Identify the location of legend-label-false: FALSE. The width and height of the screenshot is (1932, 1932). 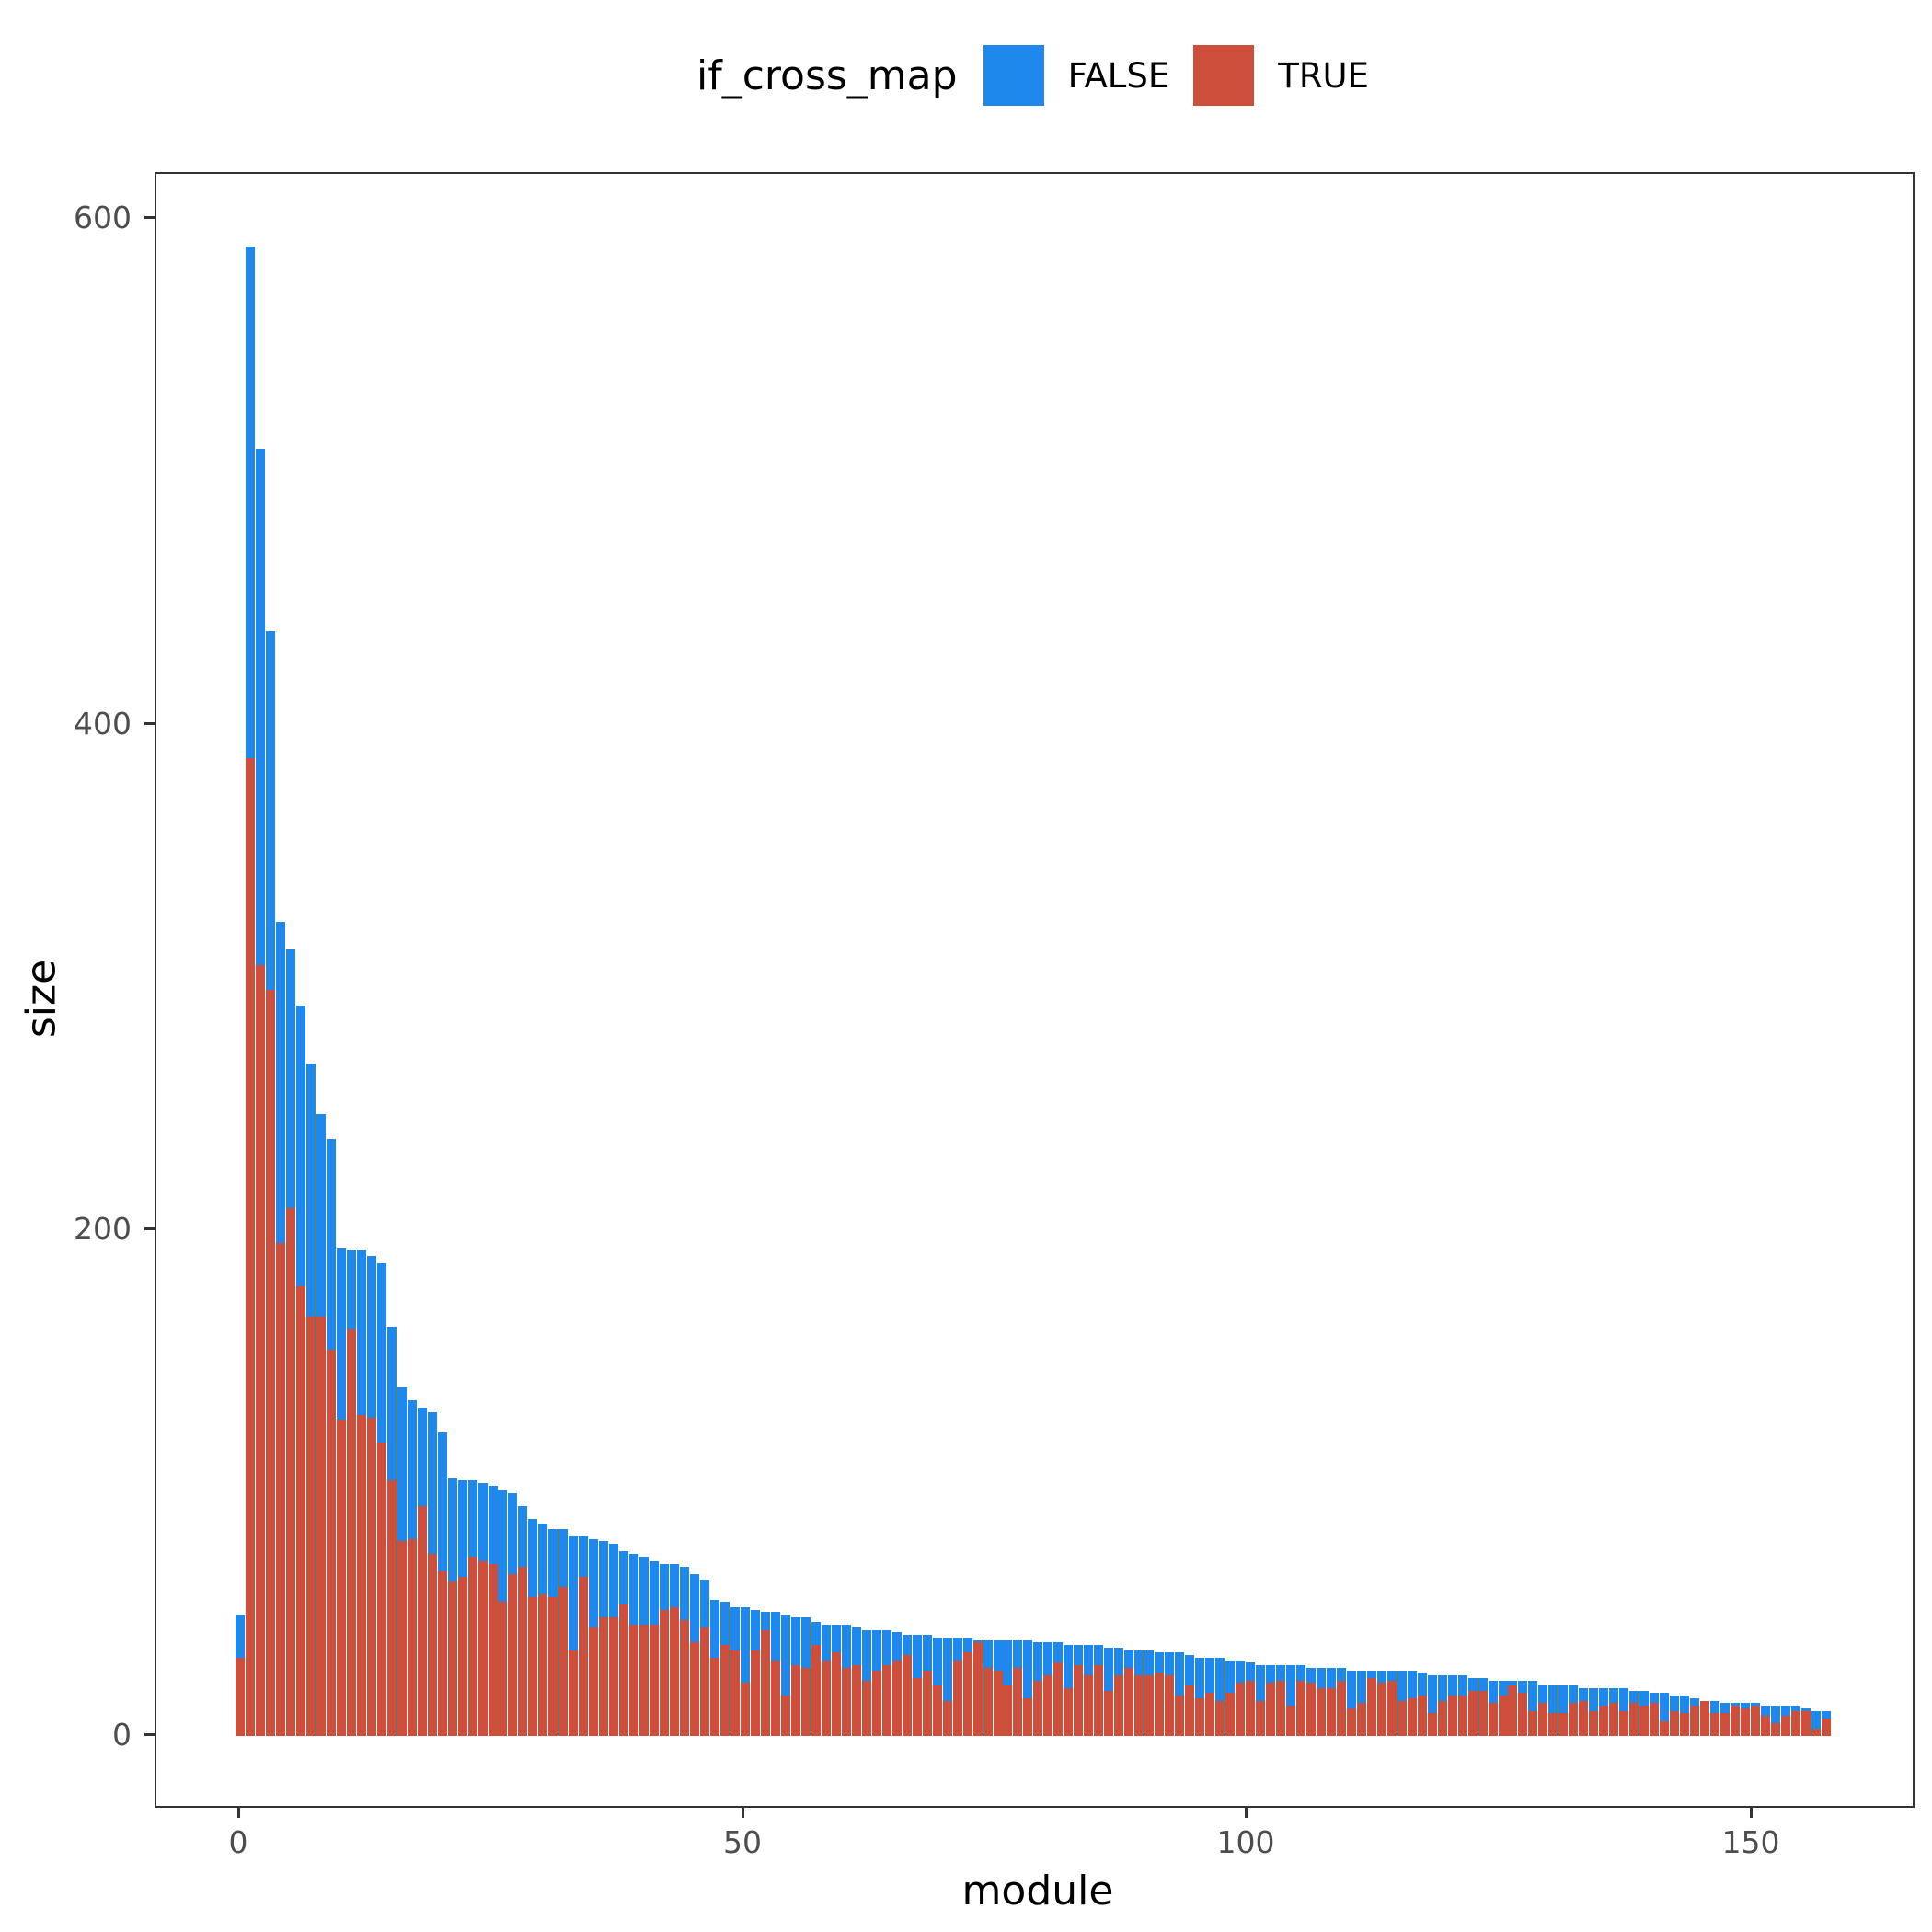
(1118, 75).